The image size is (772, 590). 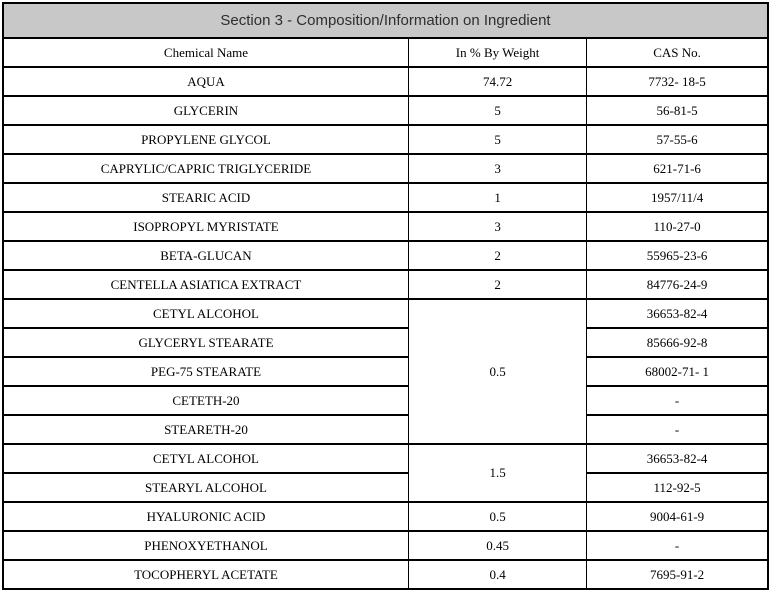 What do you see at coordinates (677, 110) in the screenshot?
I see `cas-cell: 56-81-5` at bounding box center [677, 110].